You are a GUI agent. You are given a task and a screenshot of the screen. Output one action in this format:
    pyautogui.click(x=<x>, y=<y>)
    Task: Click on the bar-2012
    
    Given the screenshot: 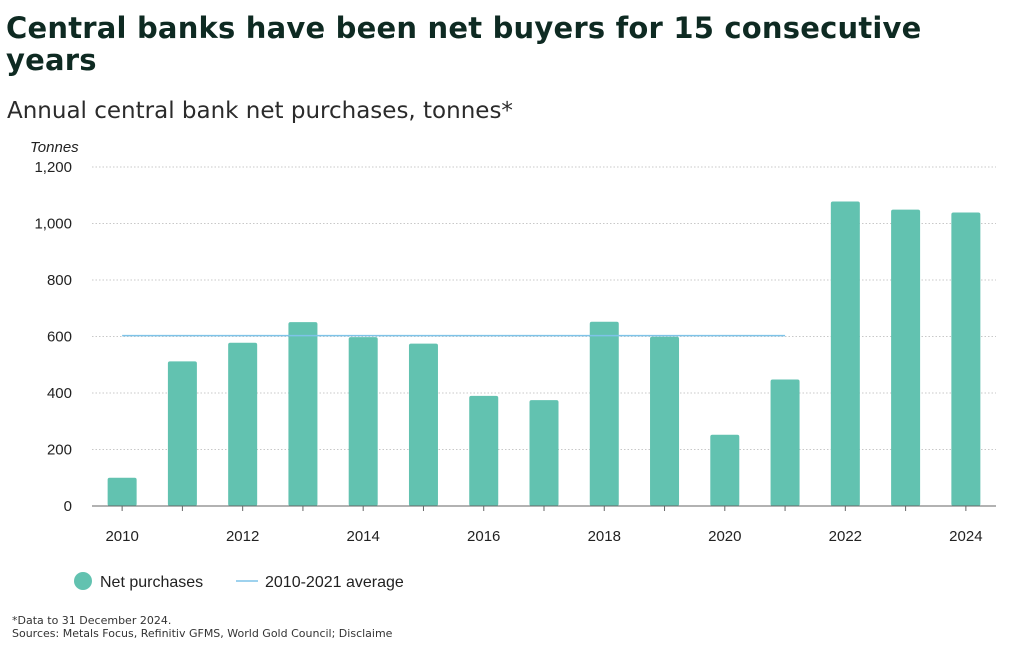 What is the action you would take?
    pyautogui.click(x=243, y=424)
    